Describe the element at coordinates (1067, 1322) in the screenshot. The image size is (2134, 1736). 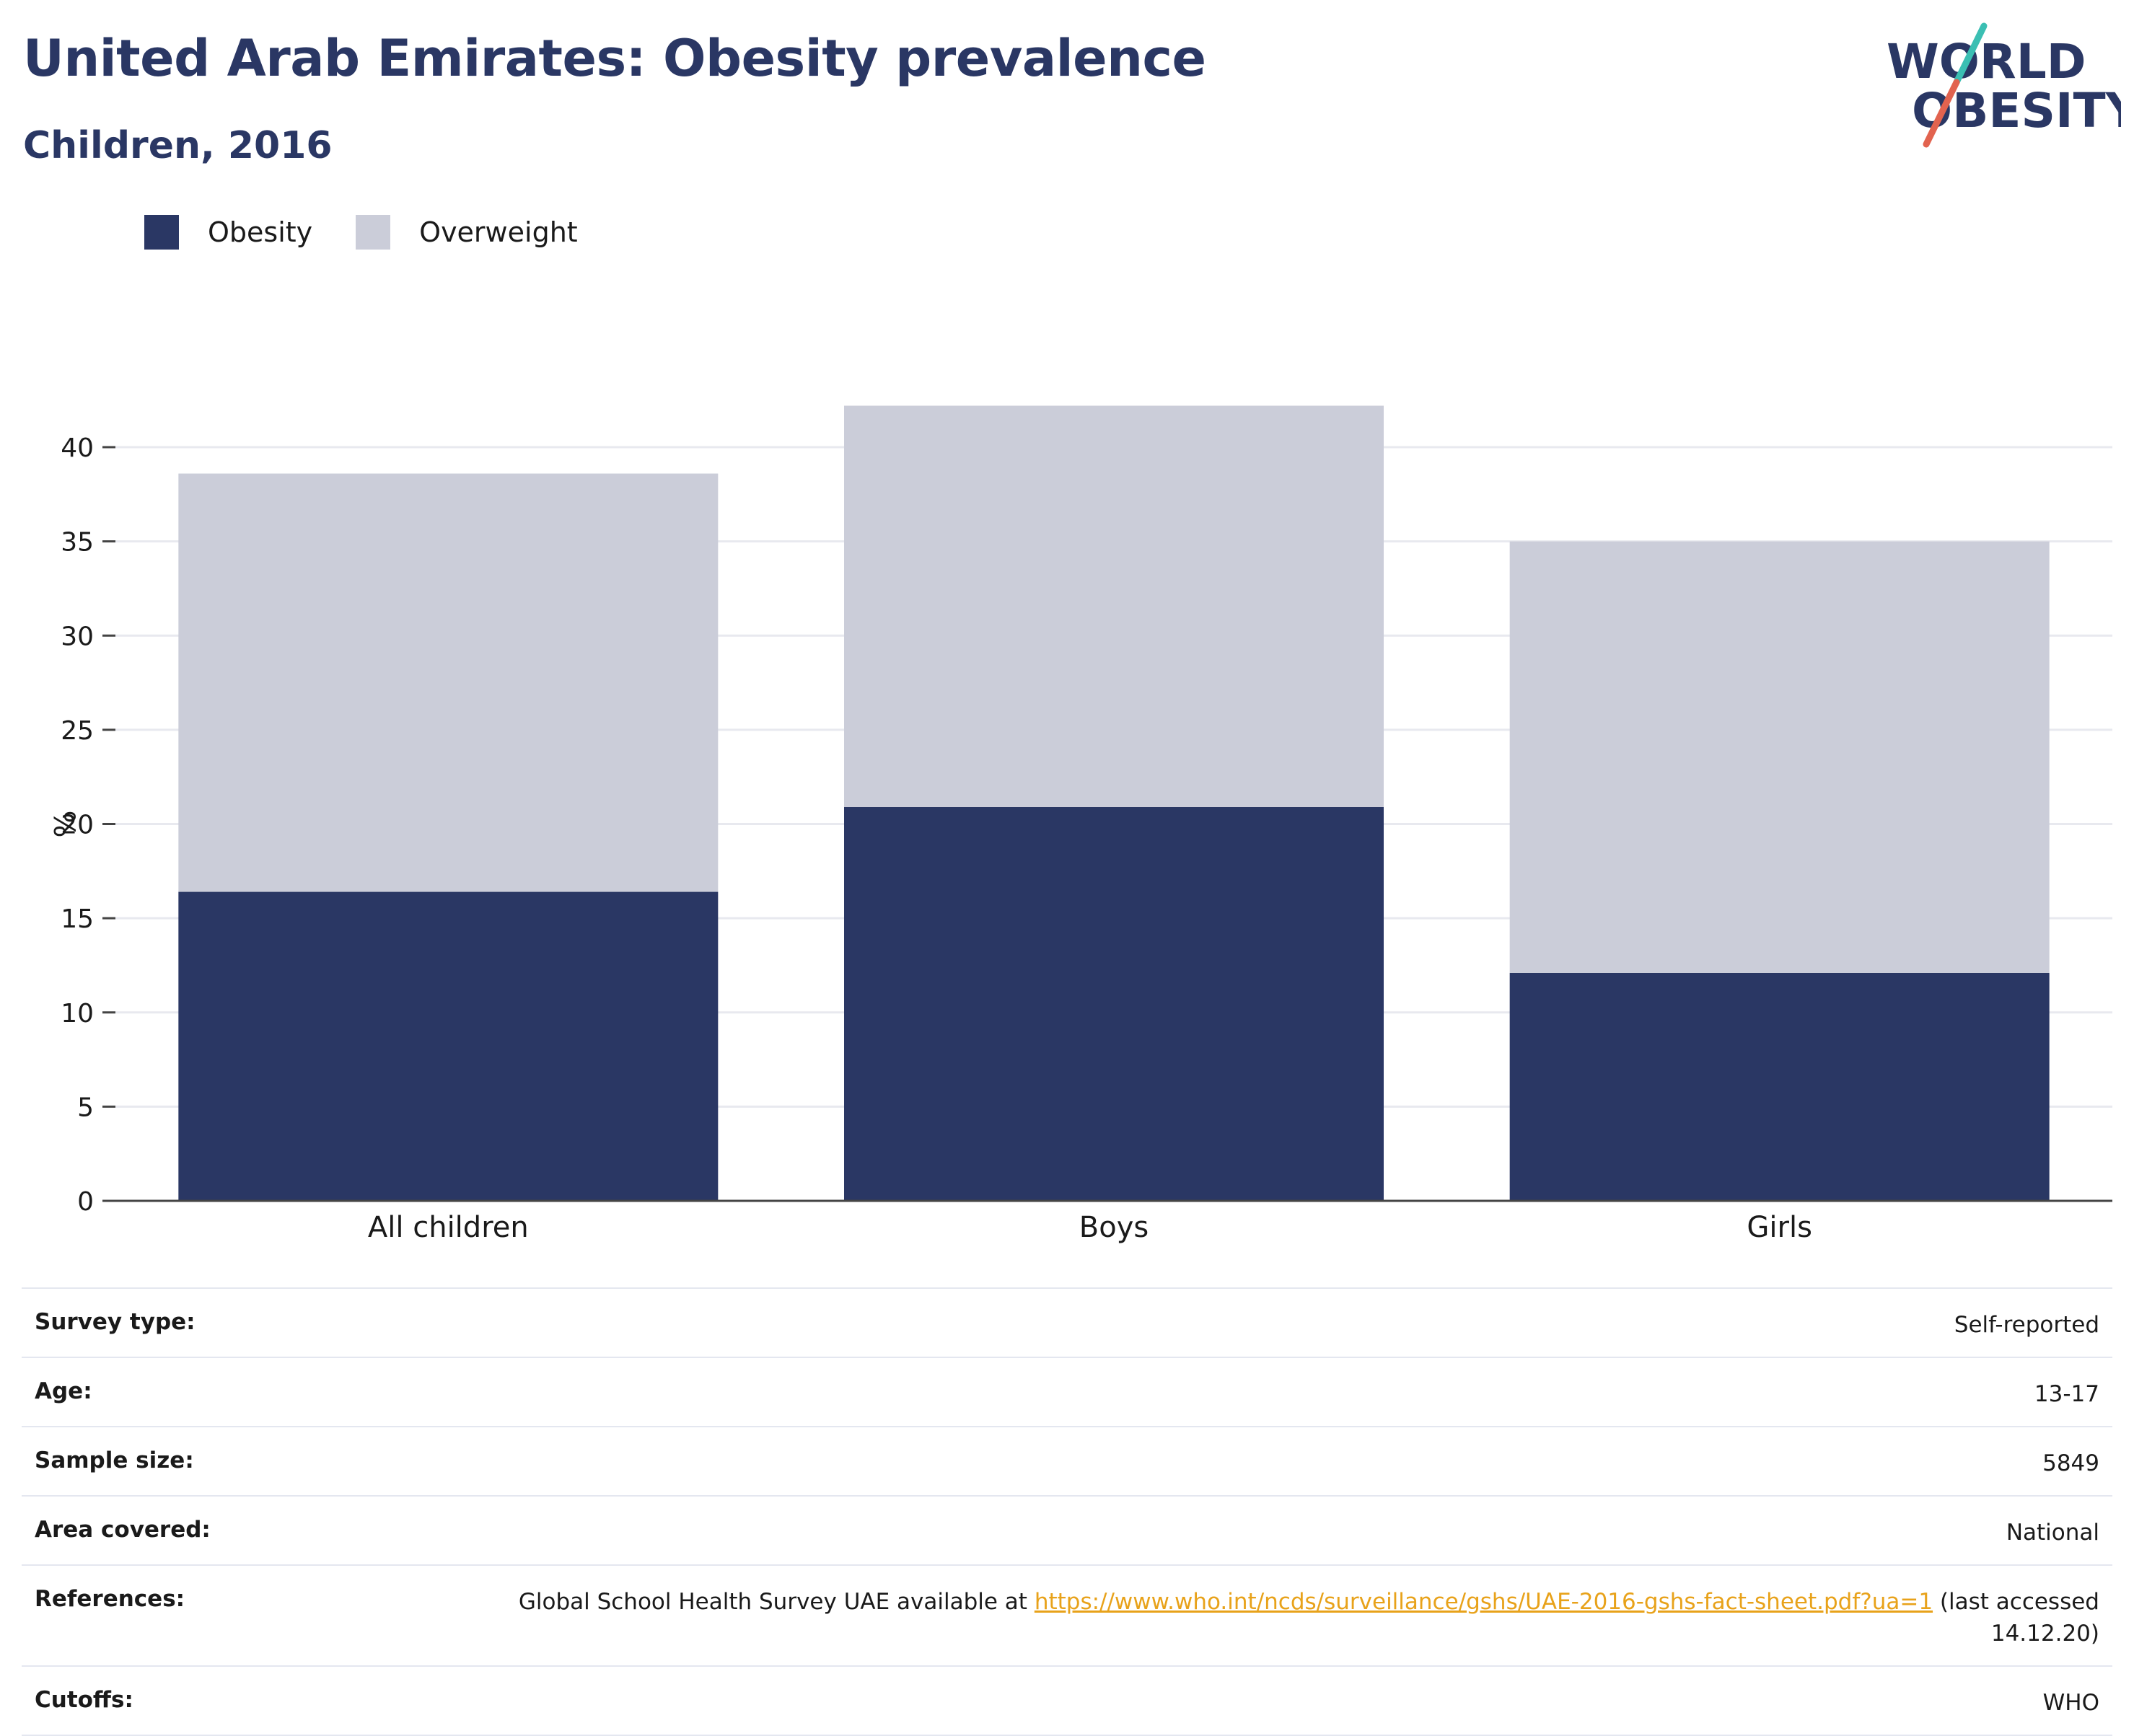
I see `info-row-survey-type: Survey type: Self-reported` at that location.